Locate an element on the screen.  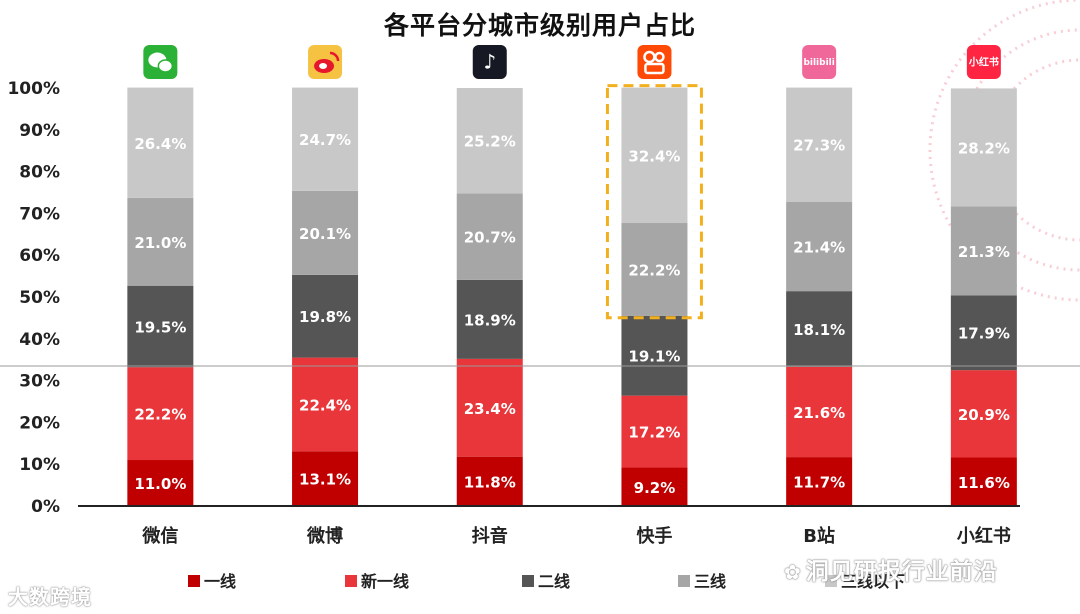
wechat-icon is located at coordinates (160, 62).